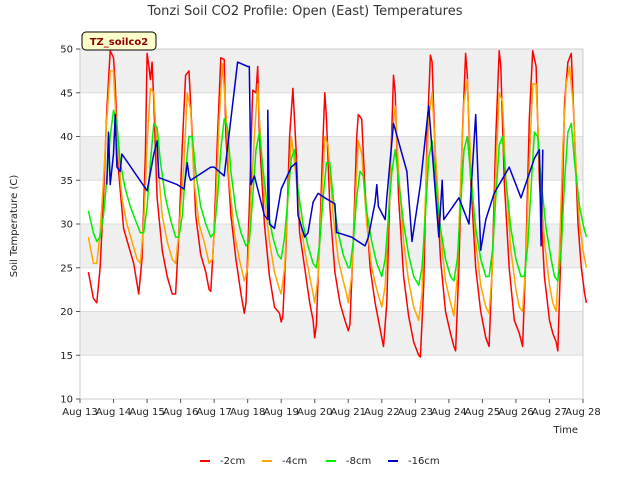  Describe the element at coordinates (448, 412) in the screenshot. I see `x-tick-label: Aug 24` at that location.